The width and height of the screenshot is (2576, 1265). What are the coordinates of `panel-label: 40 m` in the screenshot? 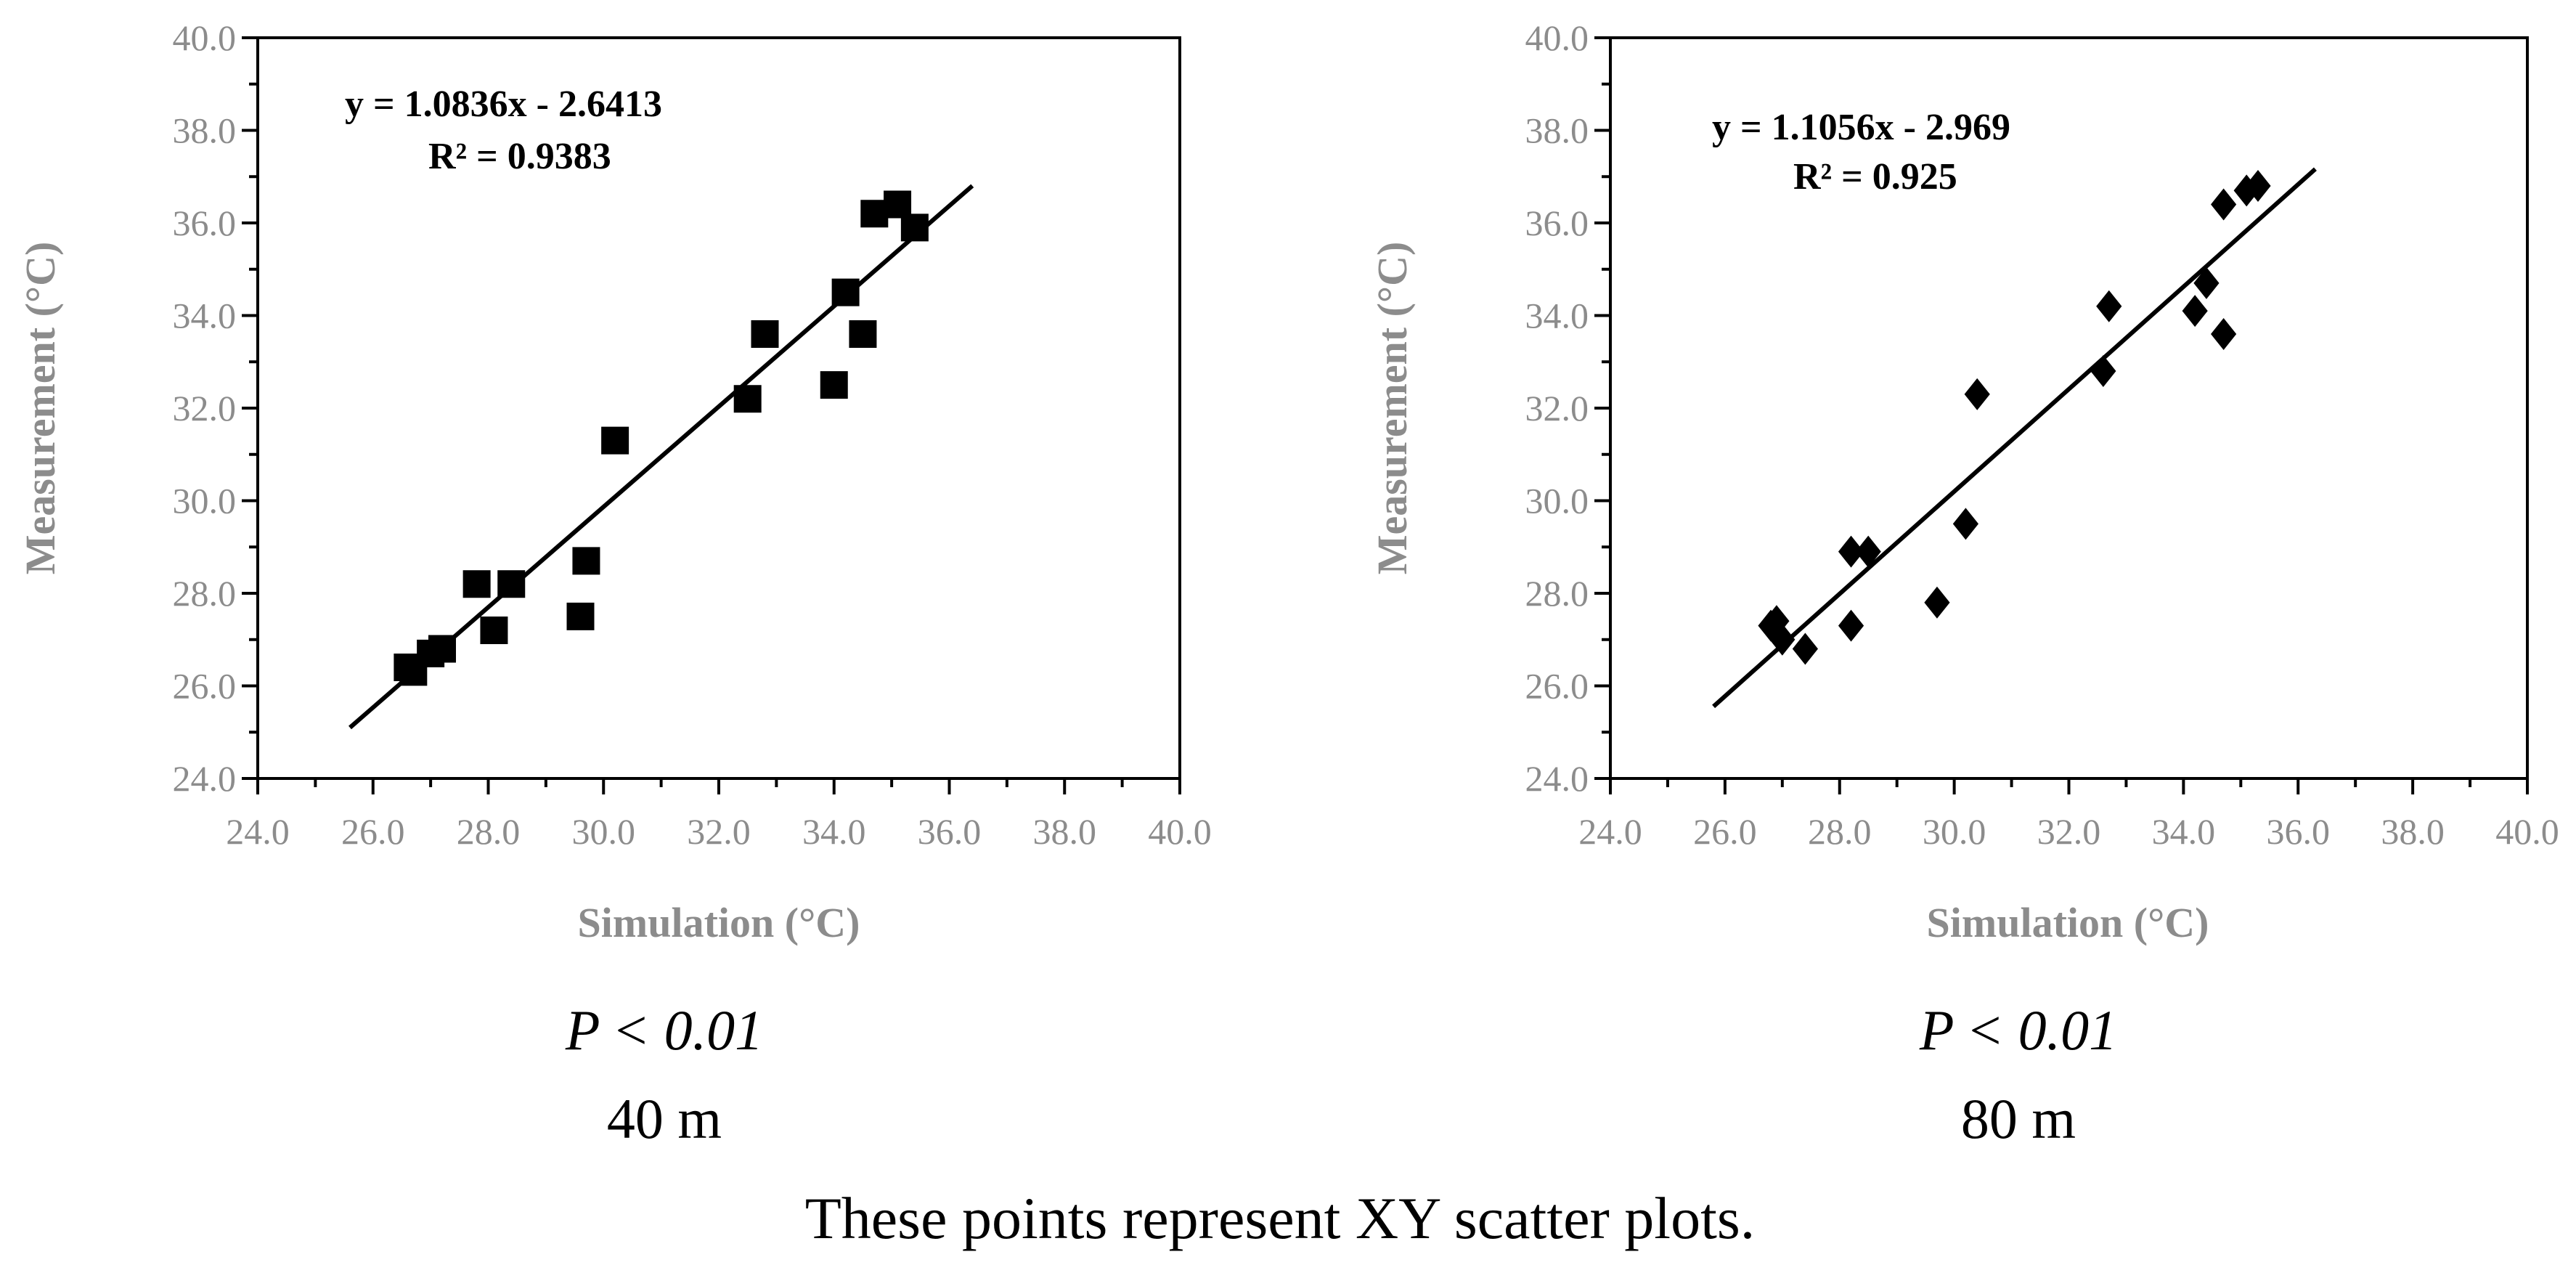 It's located at (664, 1118).